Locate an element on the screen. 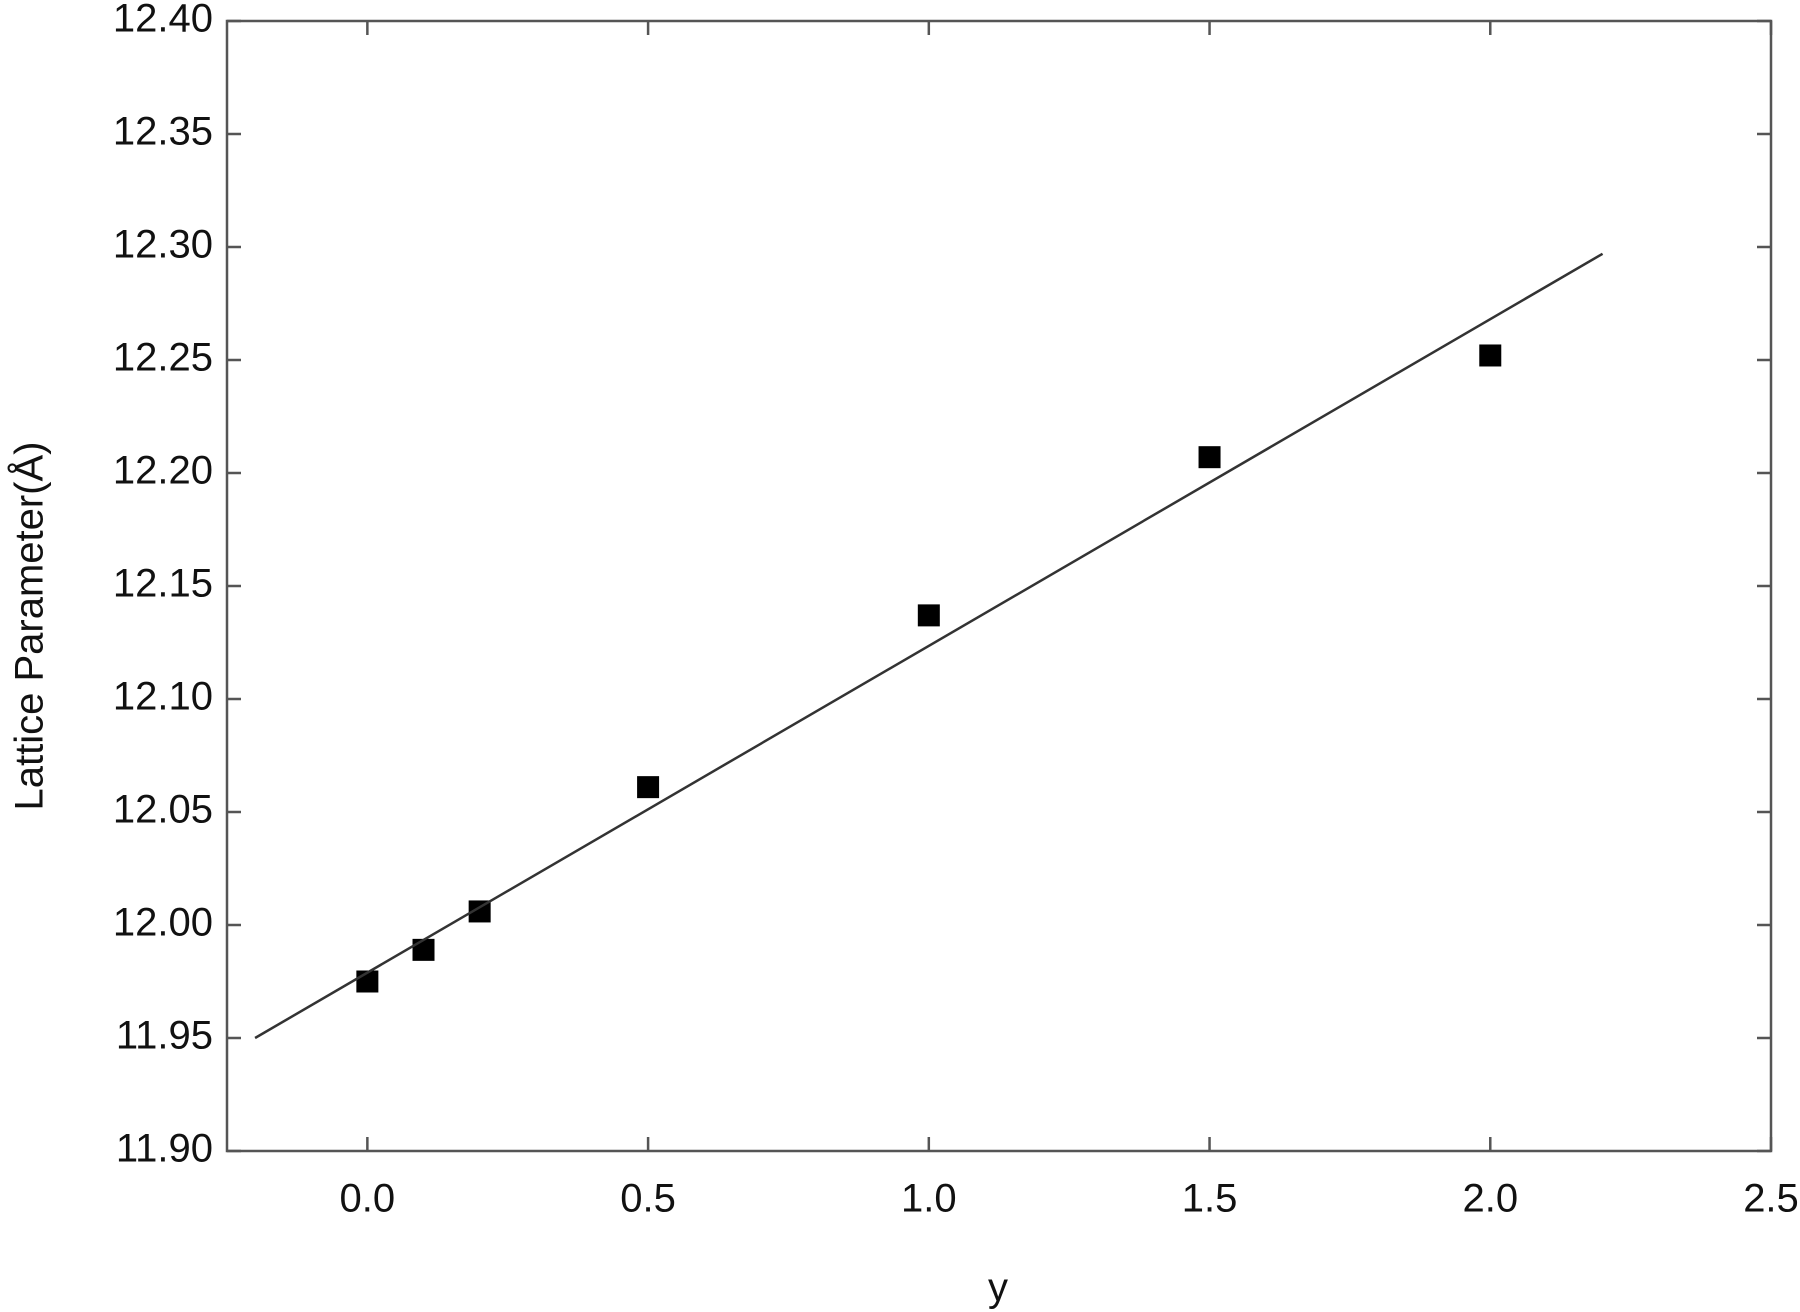  x-tick-label: 1.0 is located at coordinates (929, 1199).